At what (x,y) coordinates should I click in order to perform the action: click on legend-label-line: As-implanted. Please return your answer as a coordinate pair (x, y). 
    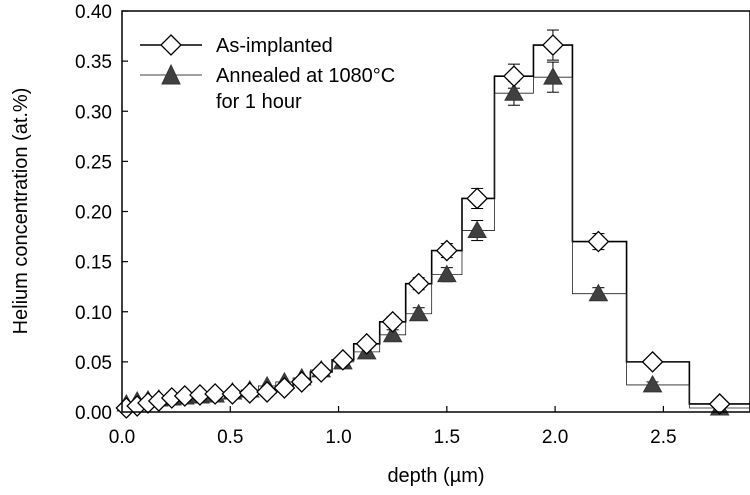
    Looking at the image, I should click on (274, 46).